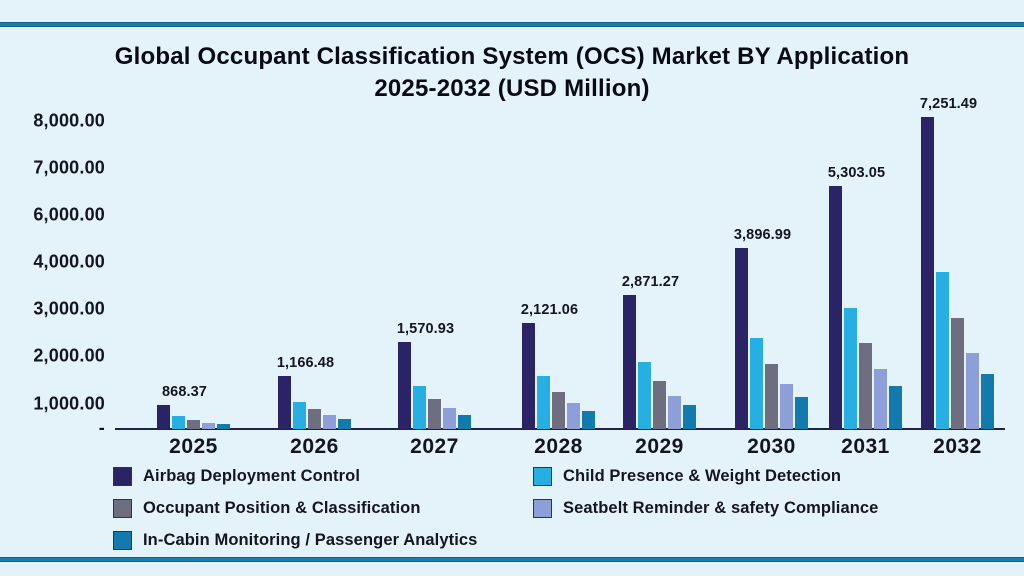  What do you see at coordinates (193, 446) in the screenshot?
I see `x-axis-tick-label: 2025` at bounding box center [193, 446].